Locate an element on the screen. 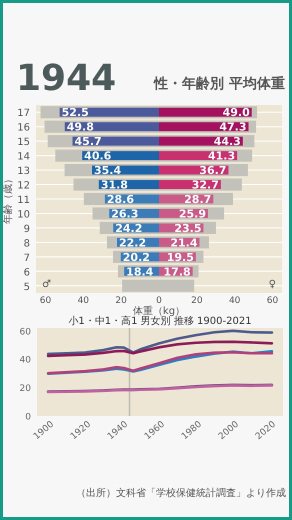 This screenshot has width=292, height=520. x-tick-label: 0 is located at coordinates (159, 301).